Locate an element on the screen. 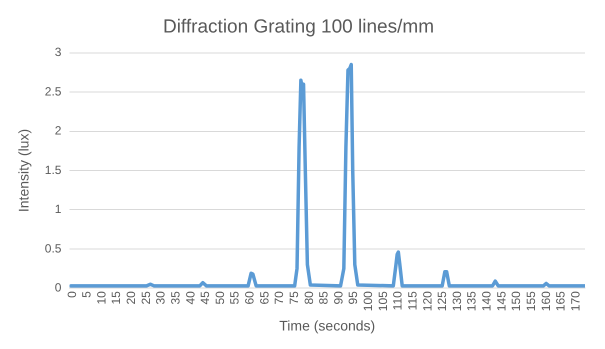 The width and height of the screenshot is (605, 349). x-tick-label: 115 is located at coordinates (412, 300).